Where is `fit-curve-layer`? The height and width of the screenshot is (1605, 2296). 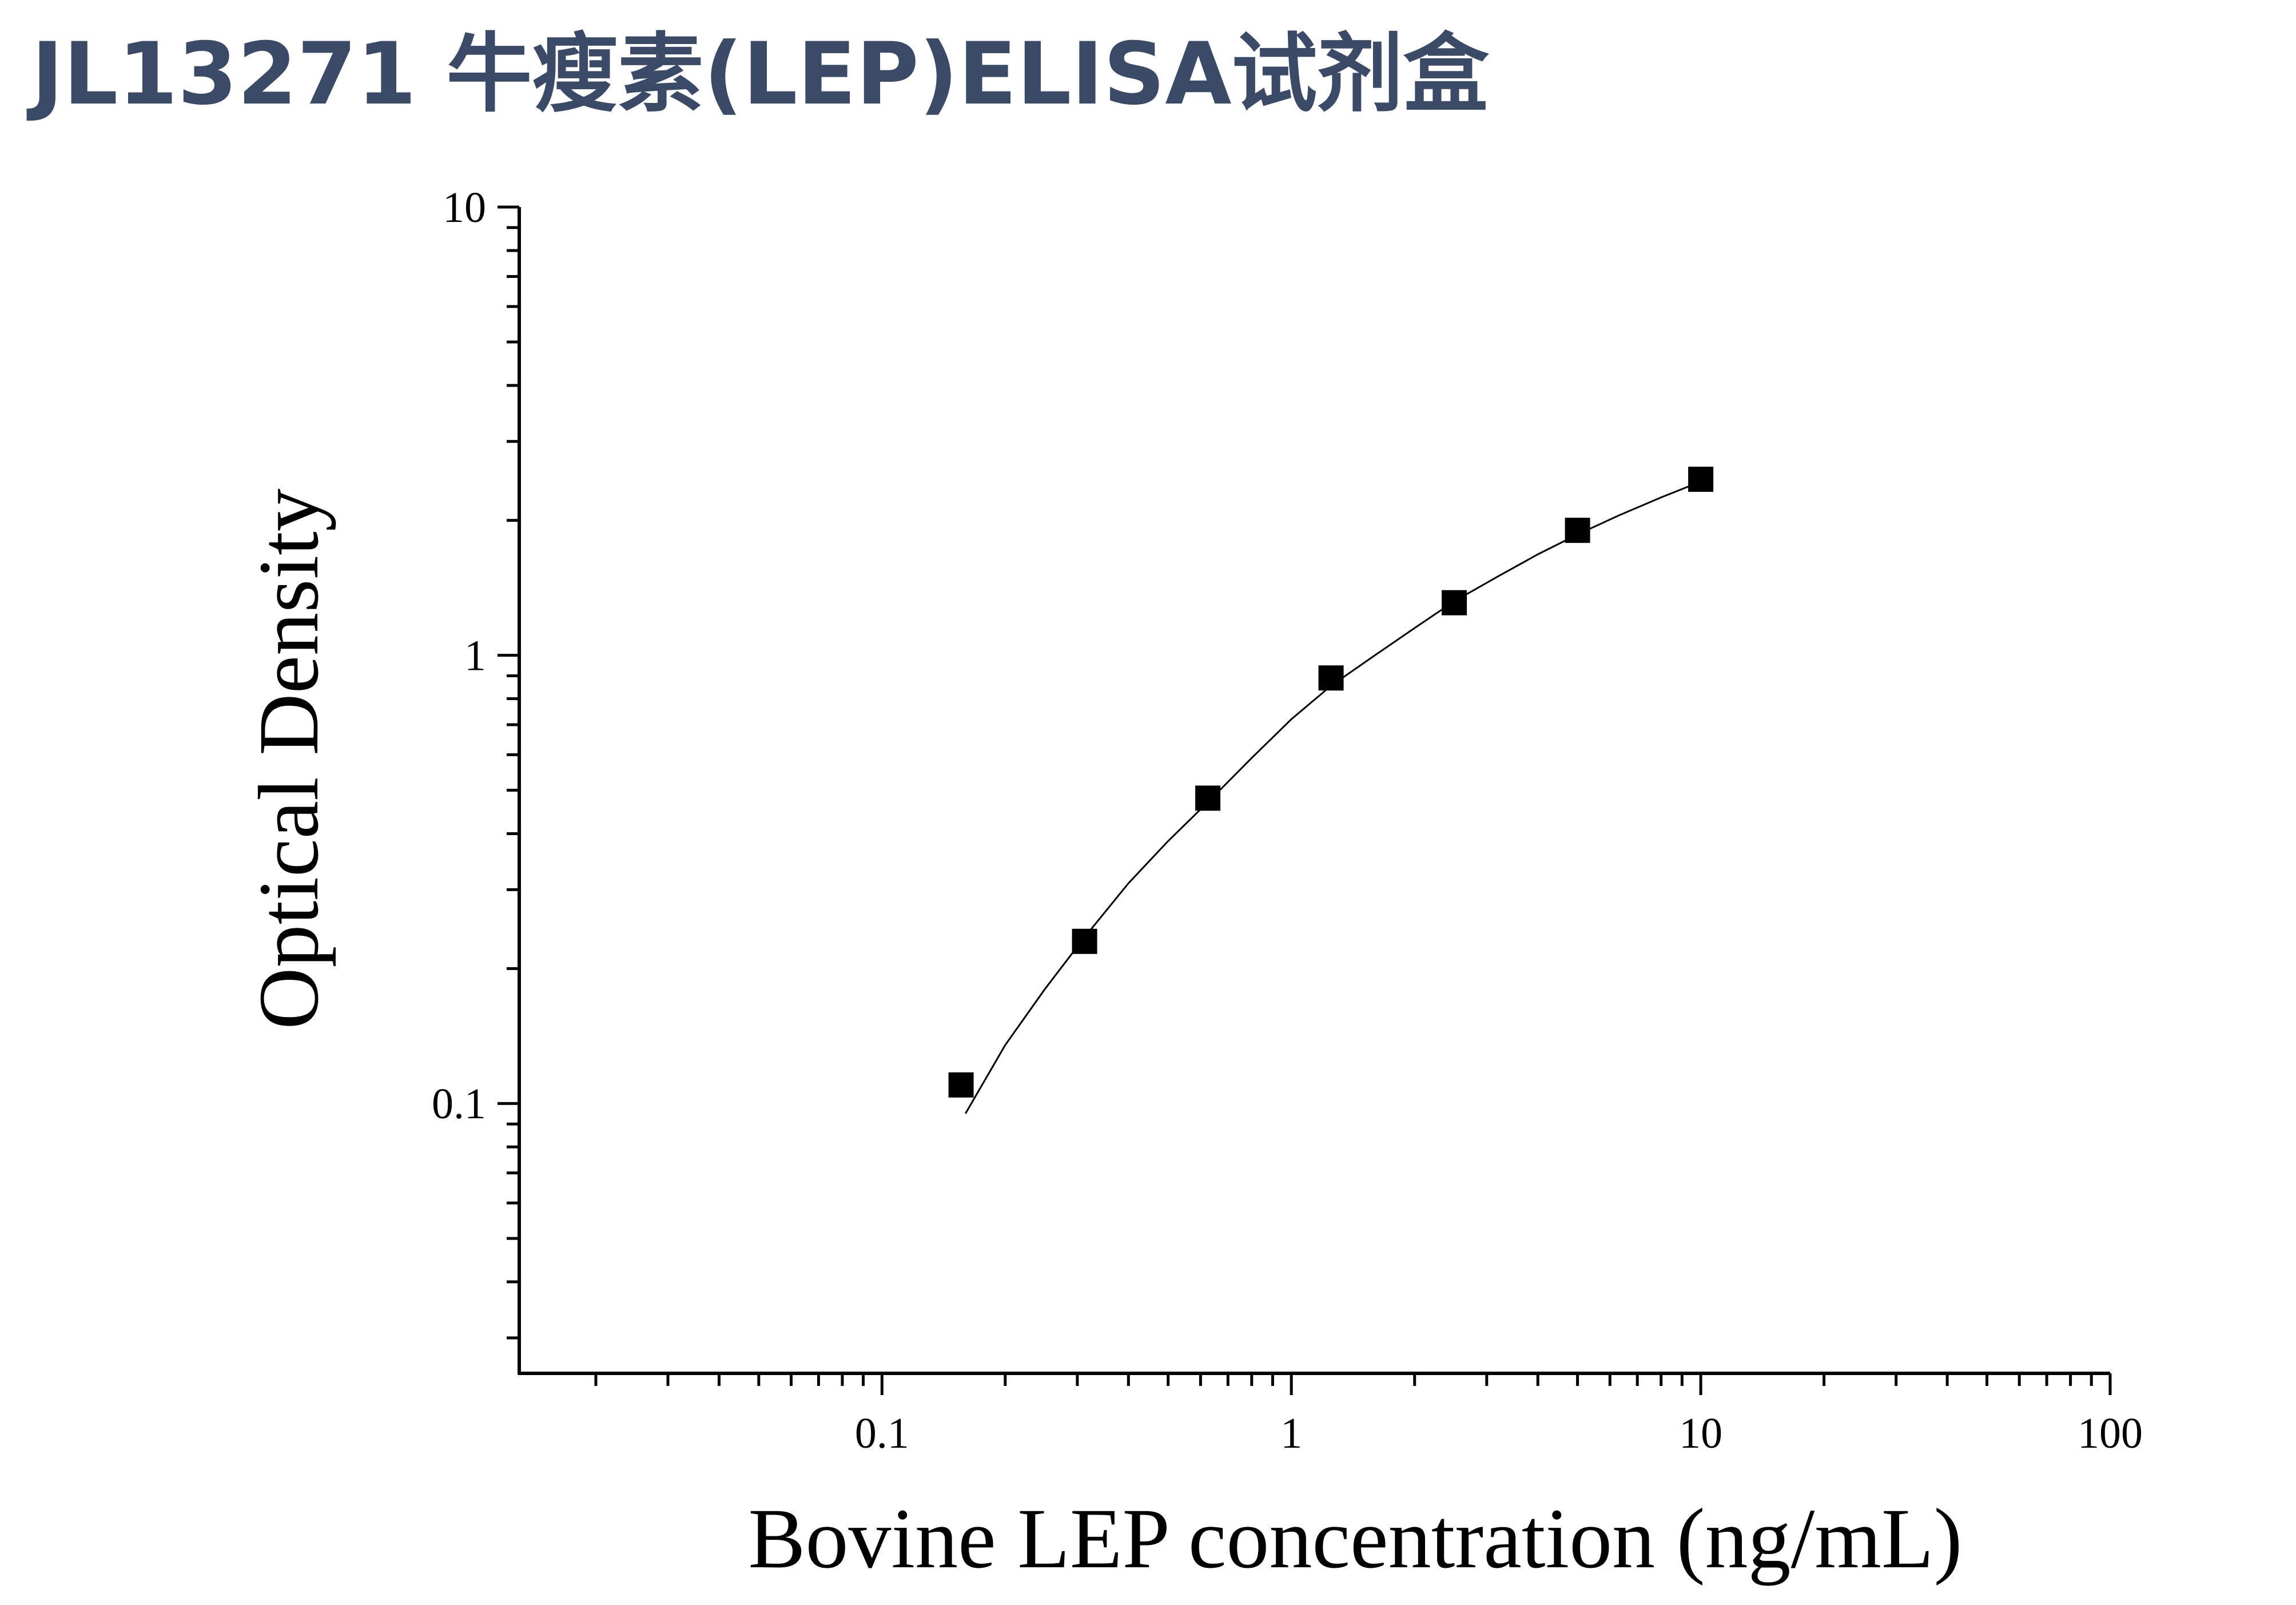 fit-curve-layer is located at coordinates (1333, 797).